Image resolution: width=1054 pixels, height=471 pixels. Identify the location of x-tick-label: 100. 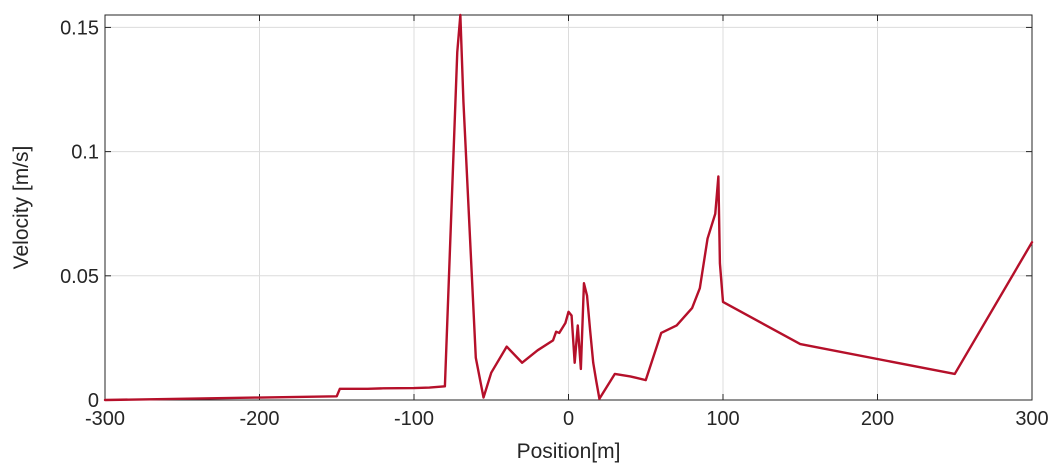
(722, 419).